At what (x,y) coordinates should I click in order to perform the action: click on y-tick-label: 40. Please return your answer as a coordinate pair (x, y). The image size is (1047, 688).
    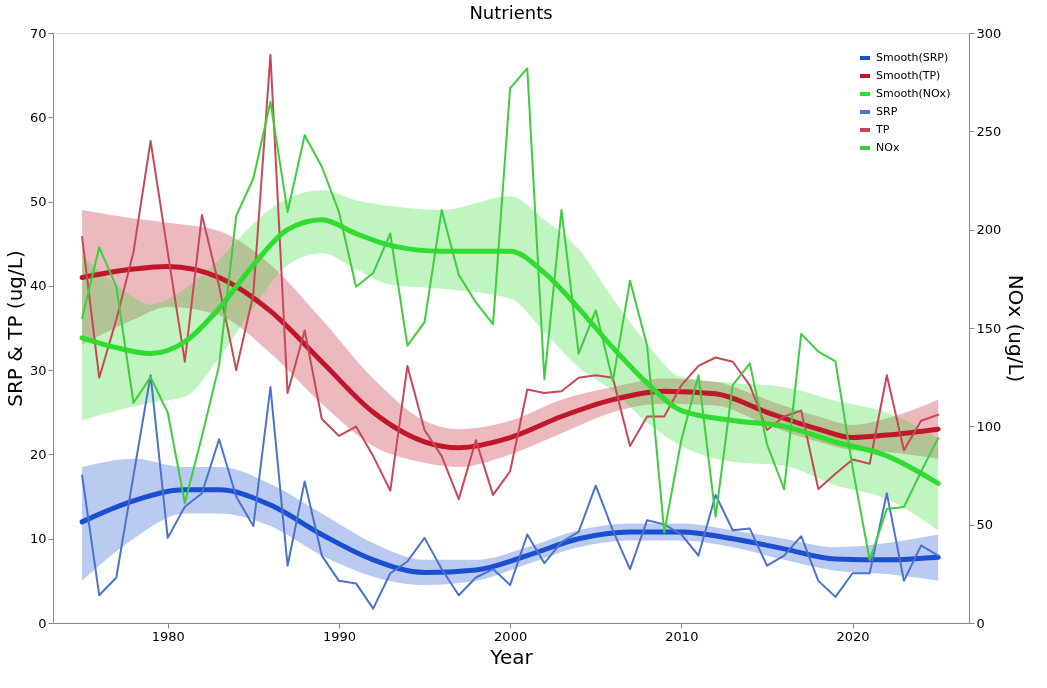
    Looking at the image, I should click on (38, 286).